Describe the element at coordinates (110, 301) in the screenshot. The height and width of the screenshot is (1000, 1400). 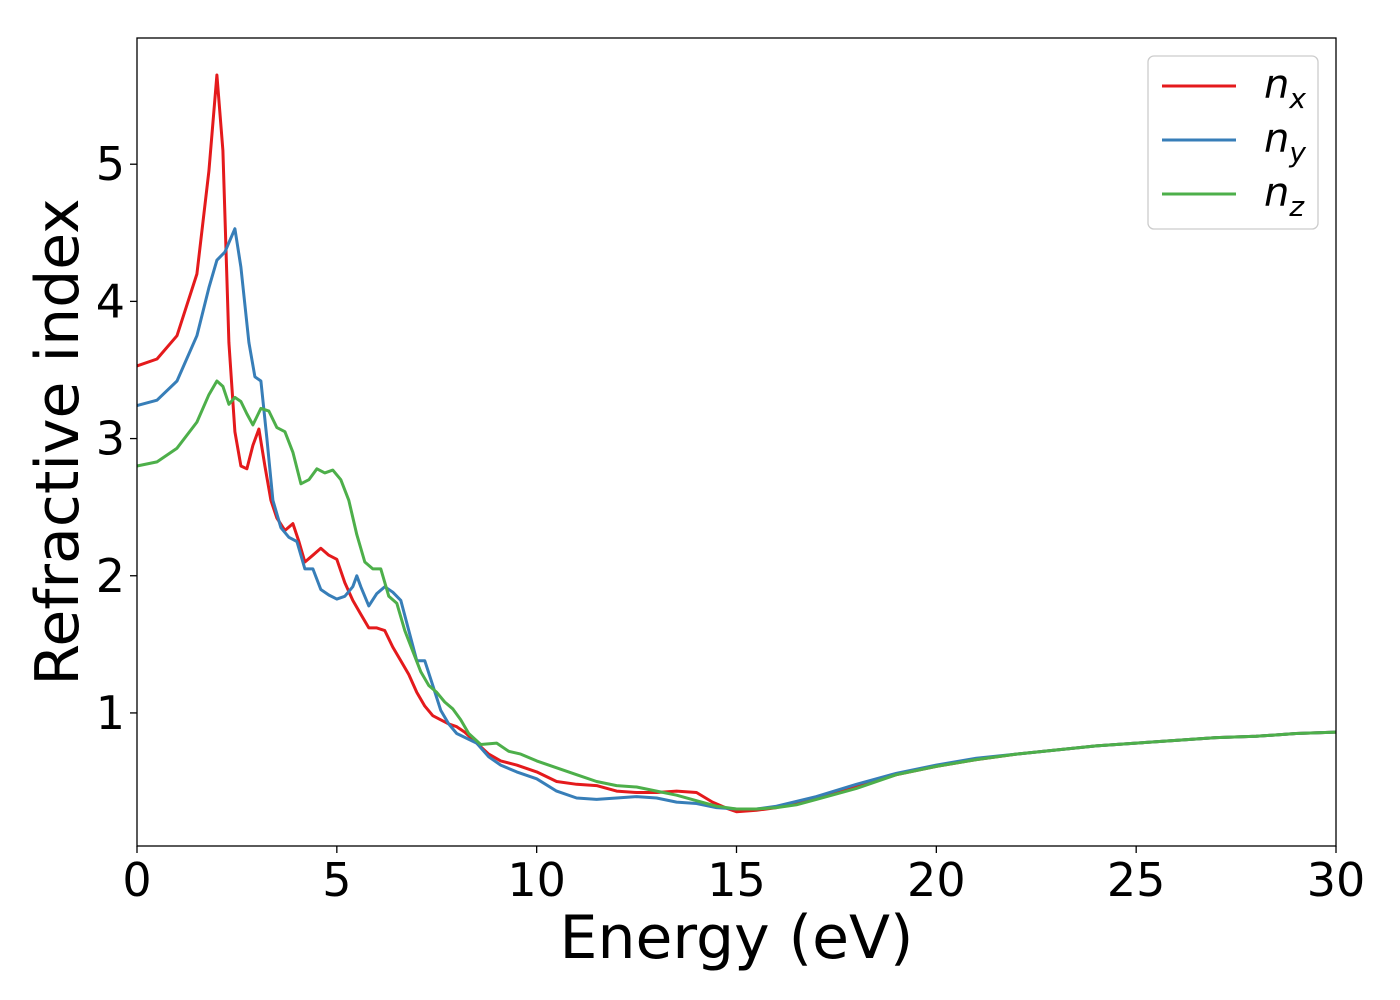
I see `y-tick-label: 4` at that location.